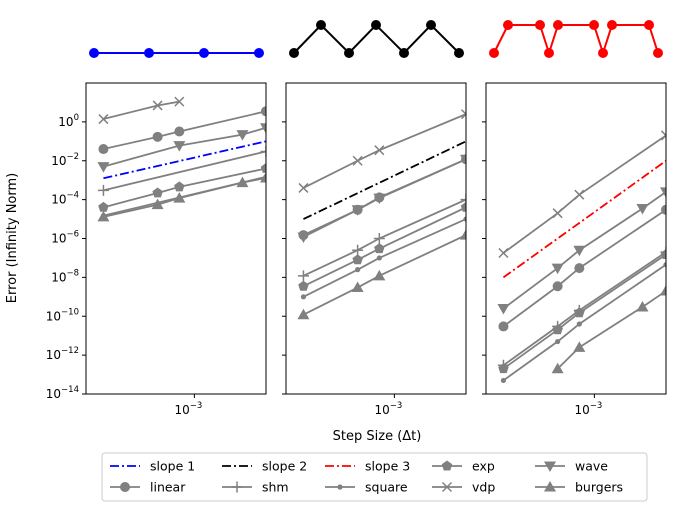 The image size is (678, 511). I want to click on legend-label: vdp, so click(483, 487).